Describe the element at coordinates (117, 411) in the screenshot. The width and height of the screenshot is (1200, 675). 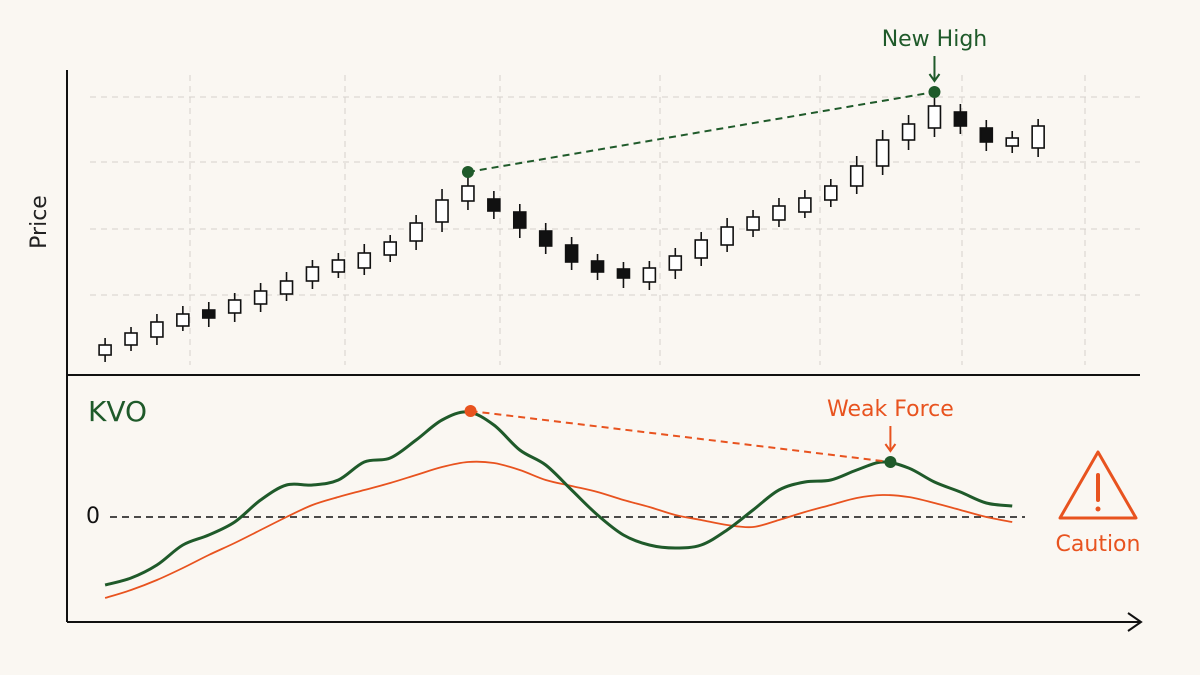
I see `panel-title: KVO` at that location.